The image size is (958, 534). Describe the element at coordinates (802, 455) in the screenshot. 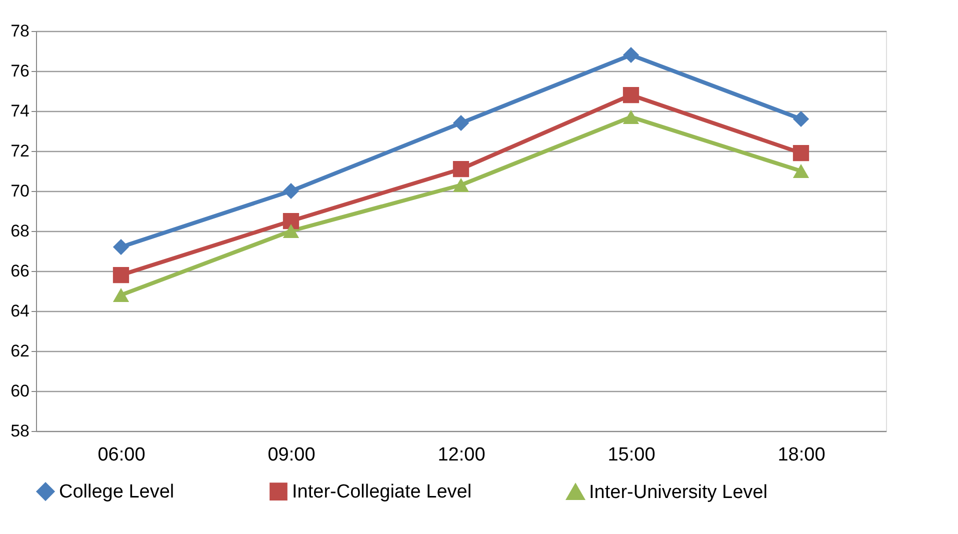

I see `x-tick-label: 18:00` at that location.